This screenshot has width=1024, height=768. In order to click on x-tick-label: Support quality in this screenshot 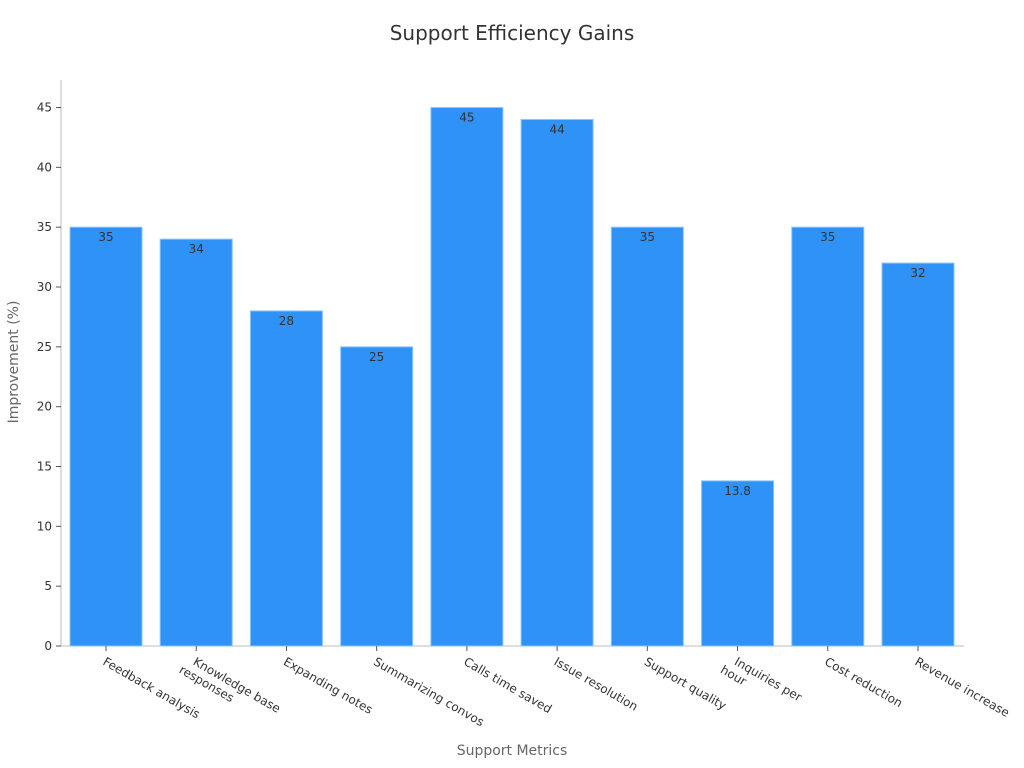, I will do `click(685, 683)`.